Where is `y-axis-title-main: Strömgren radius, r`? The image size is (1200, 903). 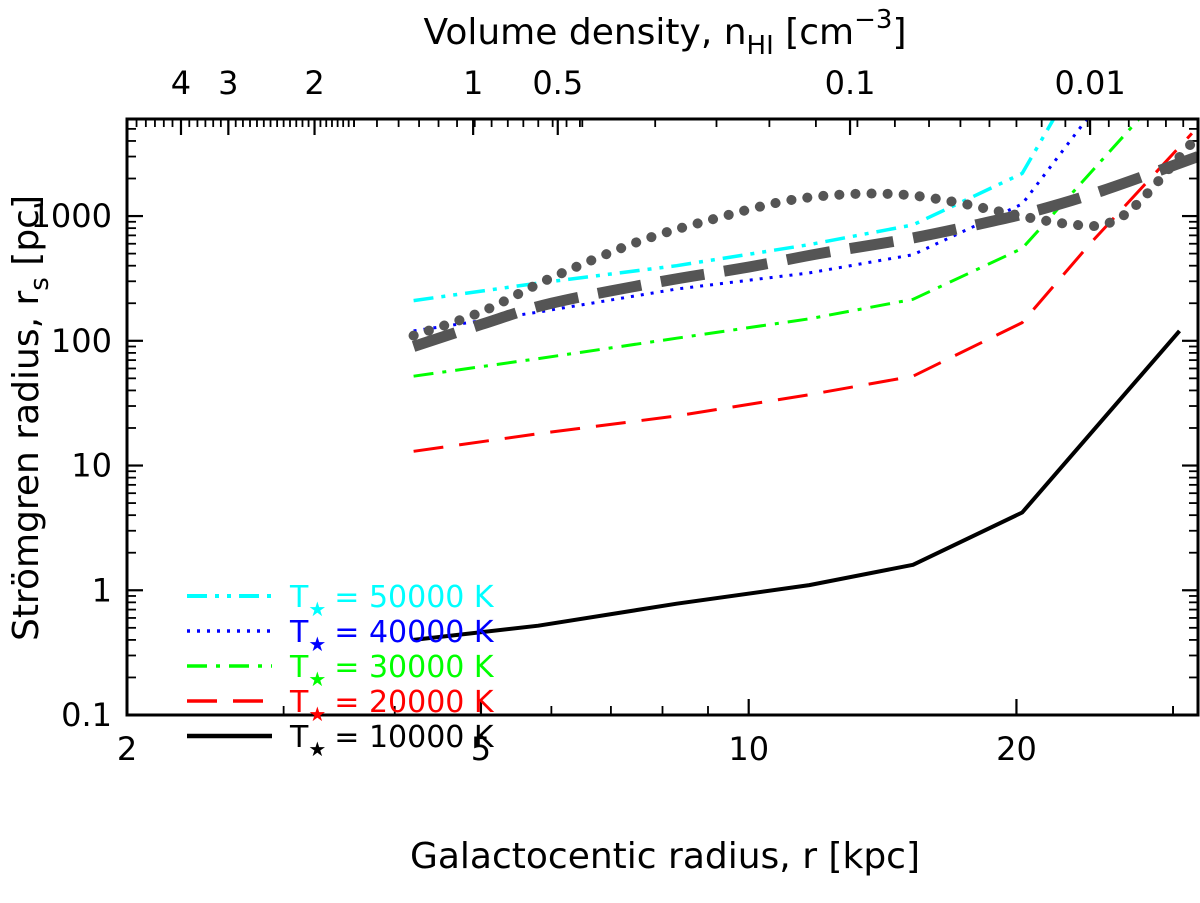 y-axis-title-main: Strömgren radius, r is located at coordinates (26, 466).